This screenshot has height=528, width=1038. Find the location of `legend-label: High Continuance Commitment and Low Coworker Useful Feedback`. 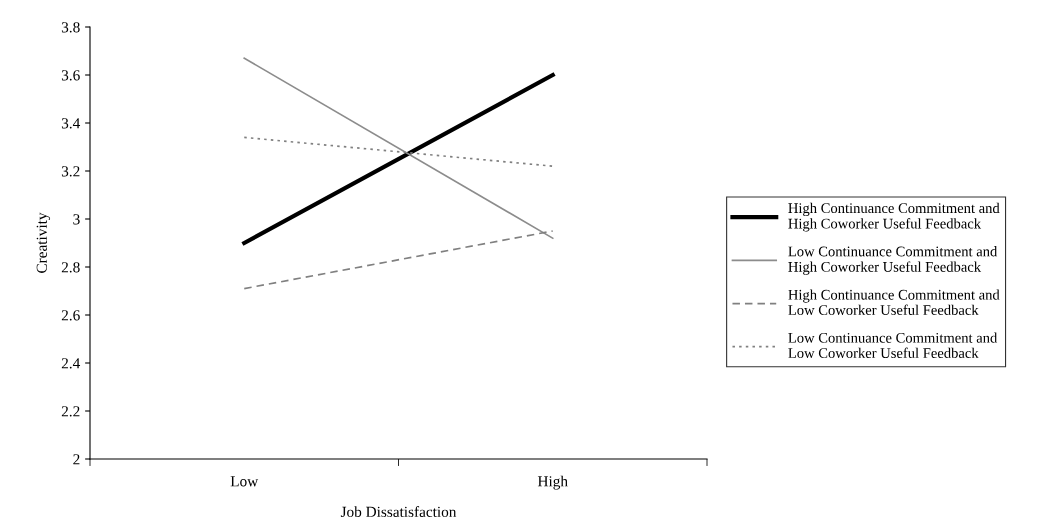

legend-label: High Continuance Commitment and Low Coworker Useful Feedback is located at coordinates (894, 302).